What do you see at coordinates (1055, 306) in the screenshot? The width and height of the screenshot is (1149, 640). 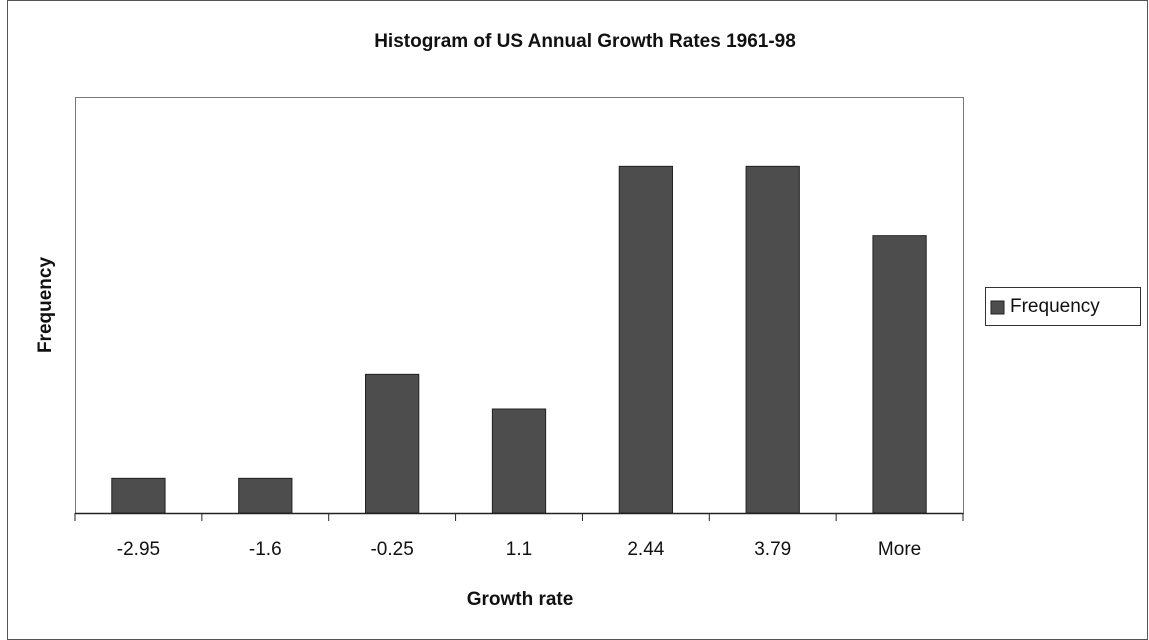 I see `legend-label: Frequency` at bounding box center [1055, 306].